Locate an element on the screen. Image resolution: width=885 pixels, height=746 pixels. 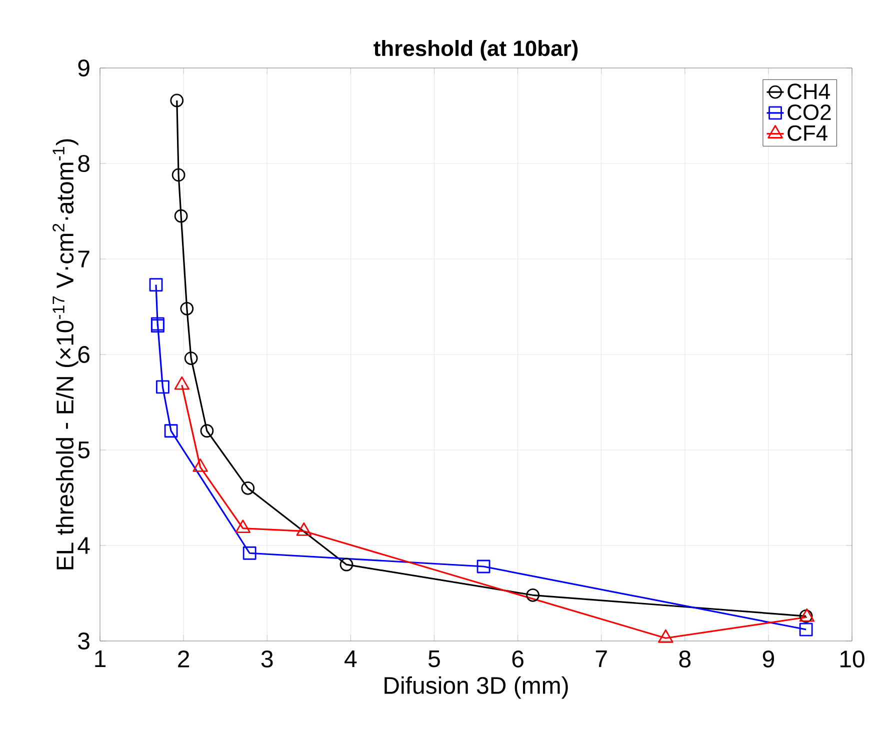
x-tick-label: 6 is located at coordinates (518, 659).